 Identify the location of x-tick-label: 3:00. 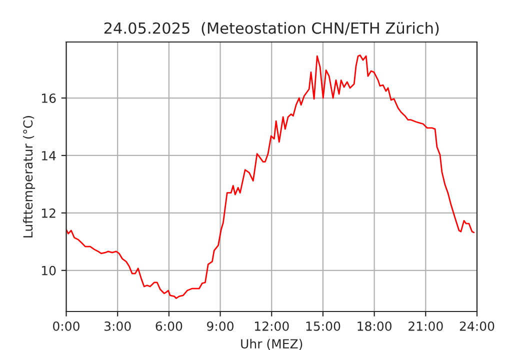
(117, 326).